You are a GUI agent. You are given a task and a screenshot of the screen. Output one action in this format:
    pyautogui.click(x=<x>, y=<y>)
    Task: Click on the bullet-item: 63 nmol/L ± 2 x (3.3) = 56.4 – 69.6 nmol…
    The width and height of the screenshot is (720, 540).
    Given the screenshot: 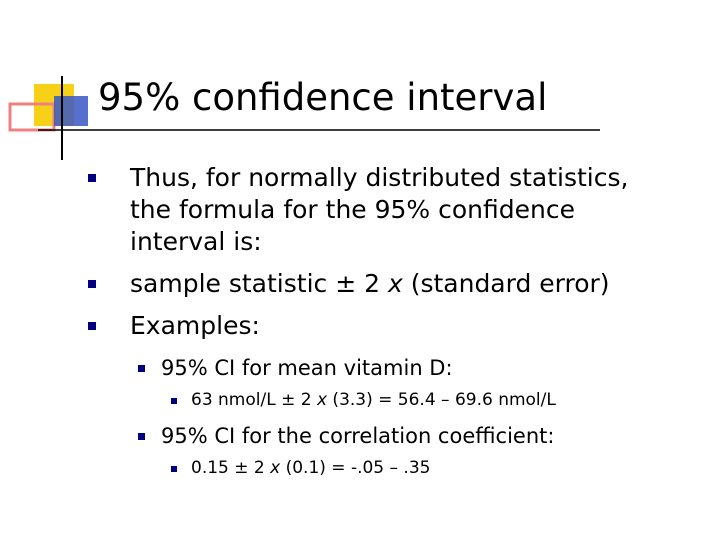 What is the action you would take?
    pyautogui.click(x=388, y=400)
    